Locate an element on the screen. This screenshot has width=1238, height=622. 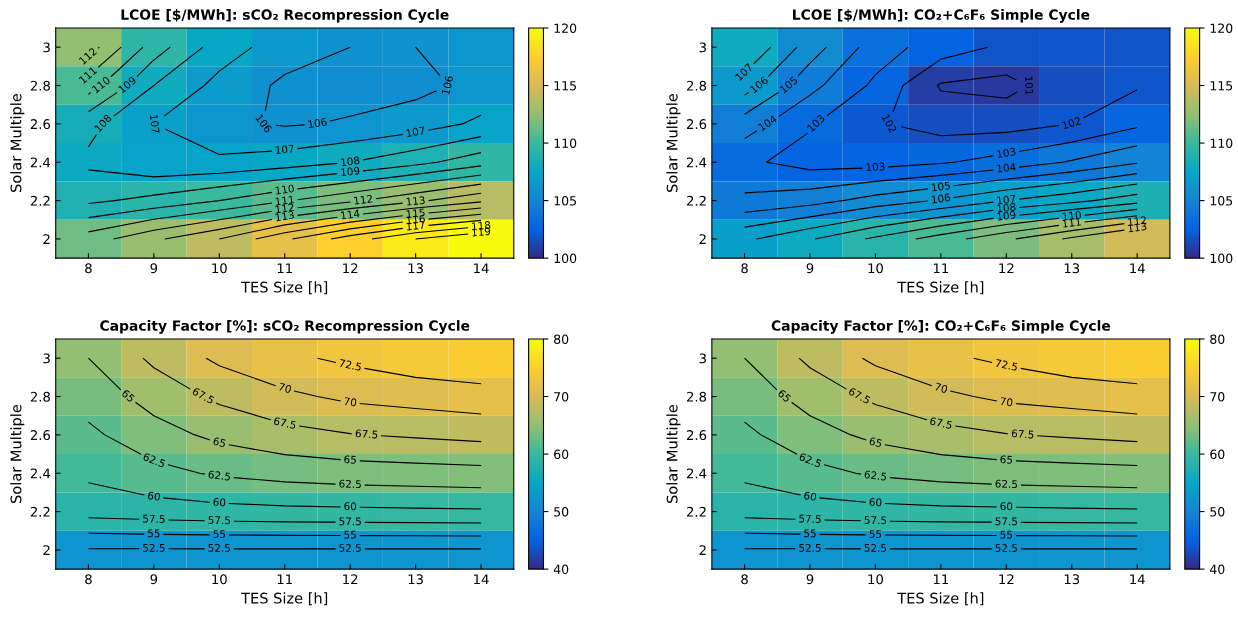
annotation: 114 is located at coordinates (350, 214).